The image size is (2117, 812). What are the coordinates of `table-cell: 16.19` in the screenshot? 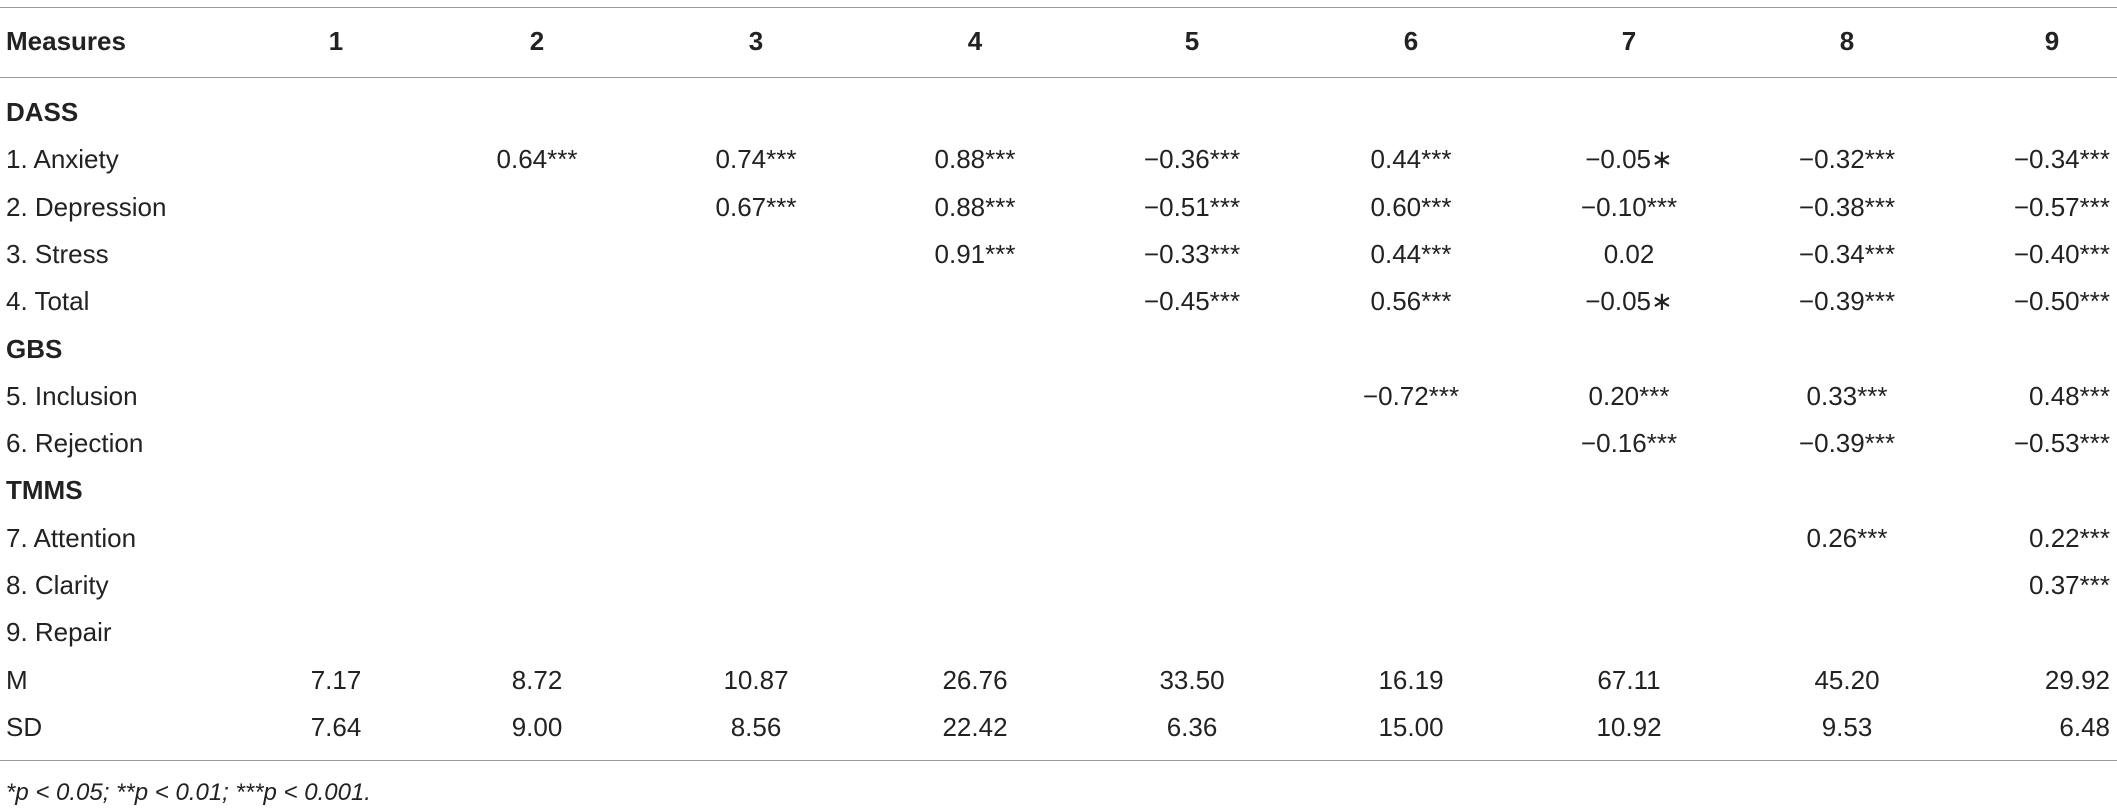 It's located at (1411, 679).